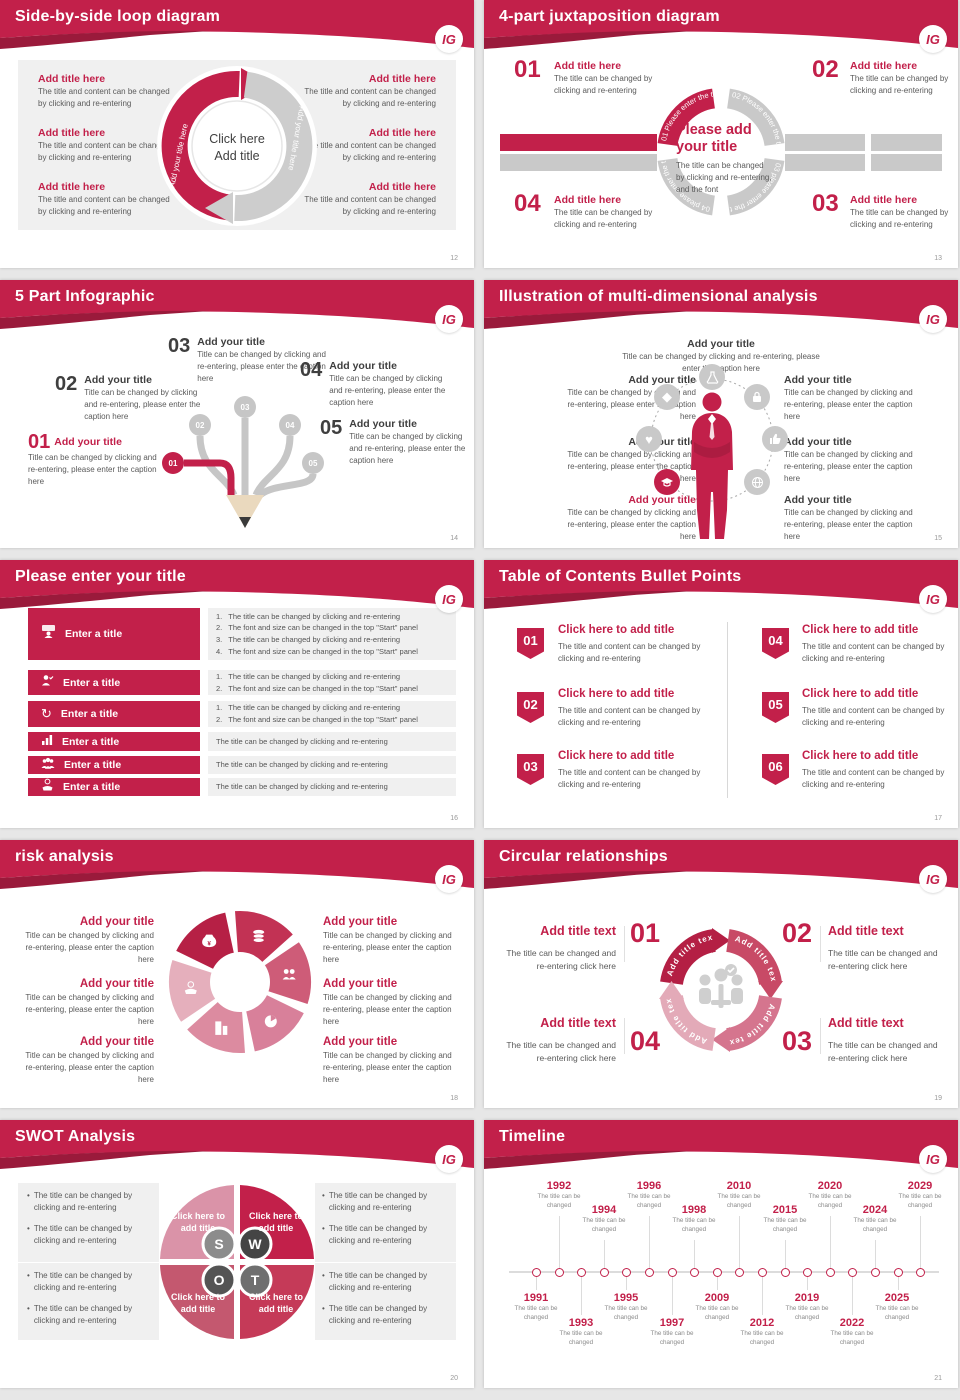  I want to click on refresh-icon: ↻, so click(46, 713).